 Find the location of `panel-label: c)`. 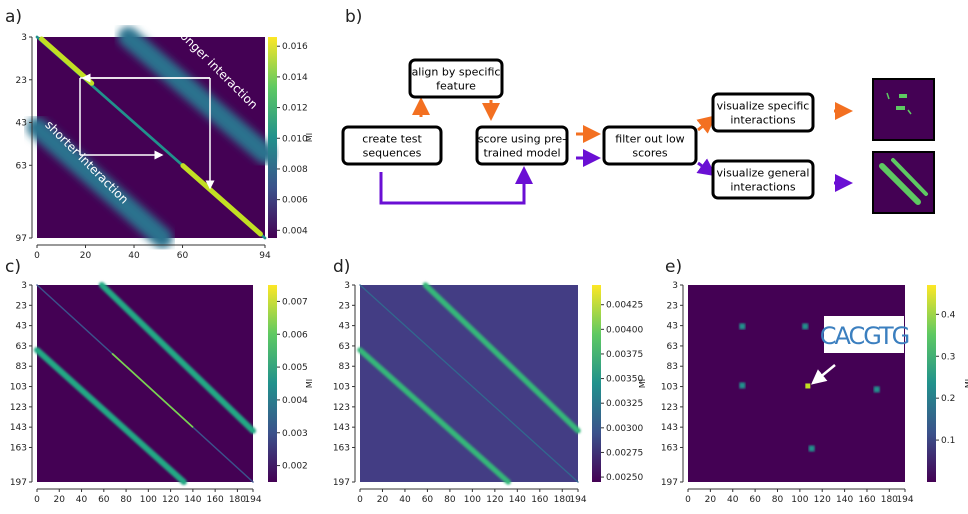

panel-label: c) is located at coordinates (13, 267).